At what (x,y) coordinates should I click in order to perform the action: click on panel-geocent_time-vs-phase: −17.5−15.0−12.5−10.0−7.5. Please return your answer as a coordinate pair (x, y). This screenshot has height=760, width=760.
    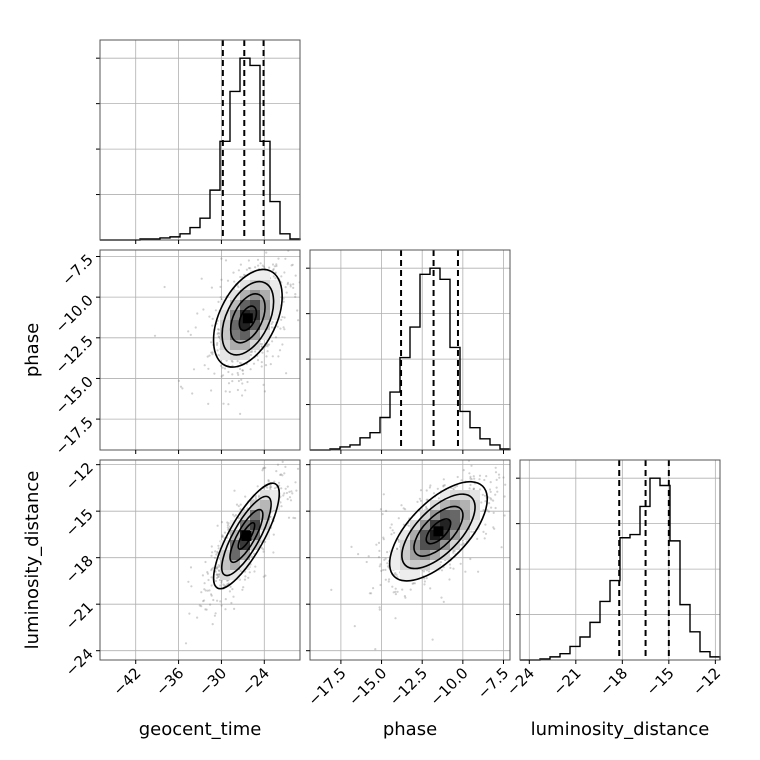
    Looking at the image, I should click on (176, 349).